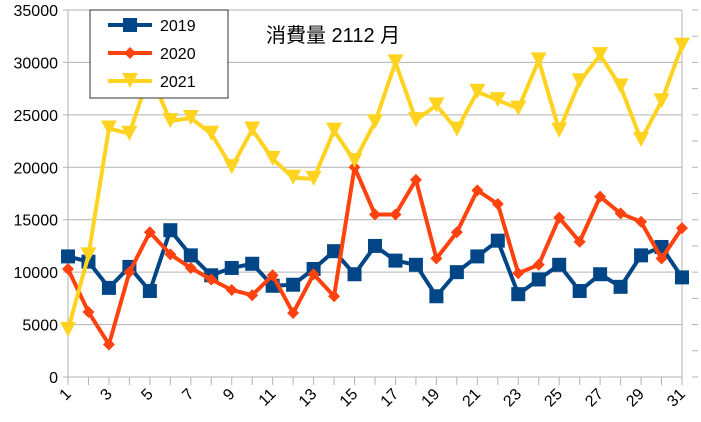  Describe the element at coordinates (333, 35) in the screenshot. I see `chart-title: 消費量 2112 月` at that location.